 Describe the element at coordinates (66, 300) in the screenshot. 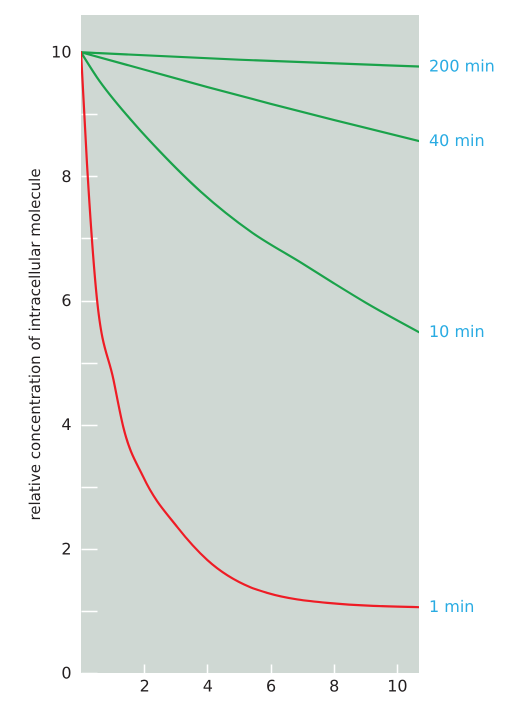

I see `y-tick-label: 6` at that location.